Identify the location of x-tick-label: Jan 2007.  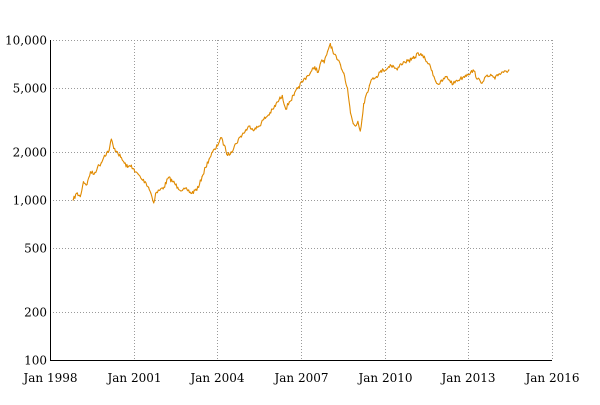
(300, 378).